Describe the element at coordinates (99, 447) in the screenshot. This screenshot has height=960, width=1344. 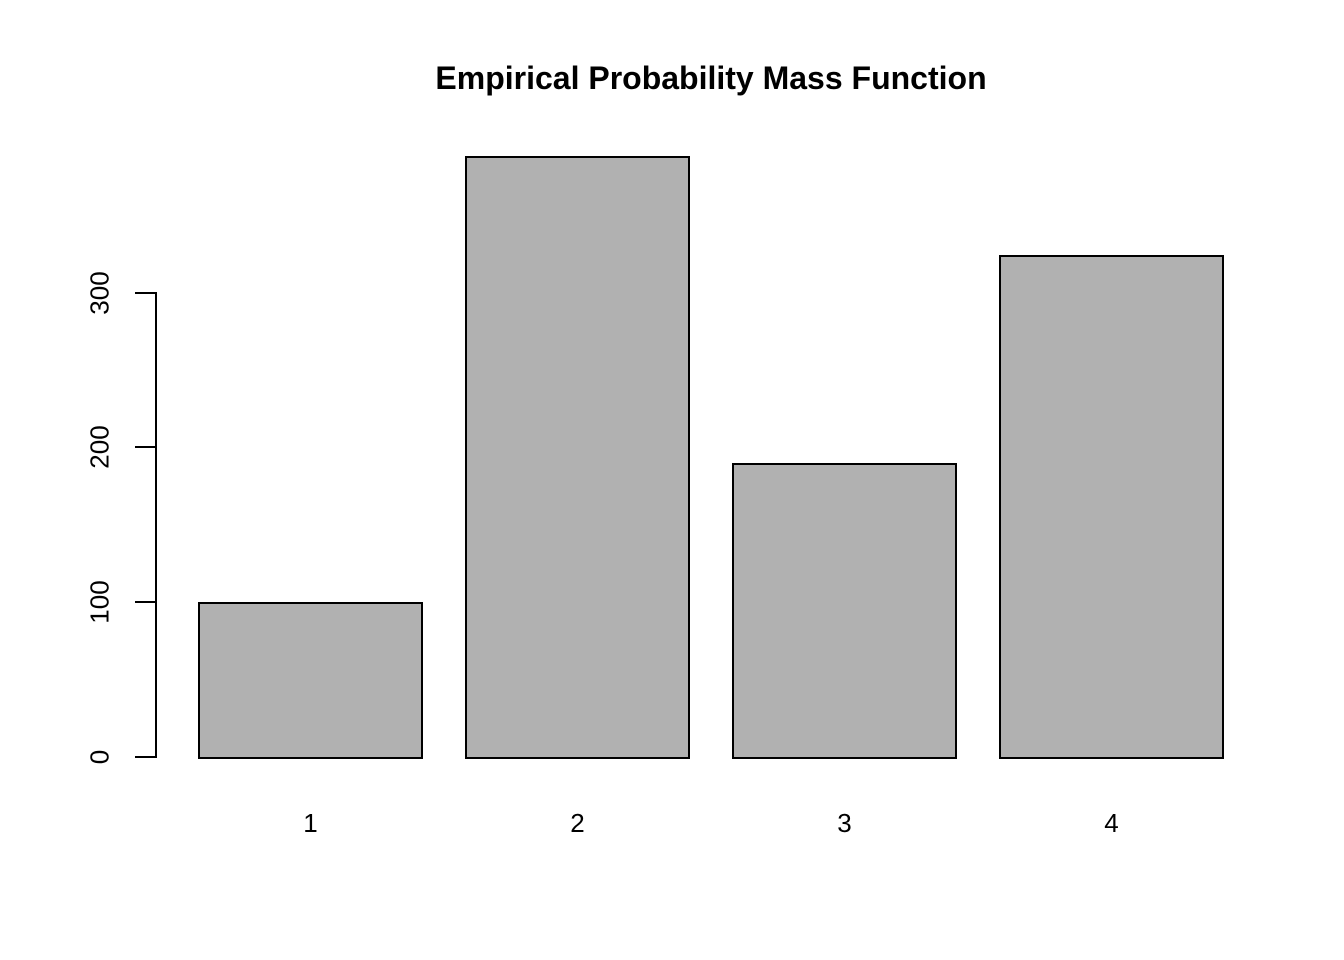
I see `y-tick-label: 200` at that location.